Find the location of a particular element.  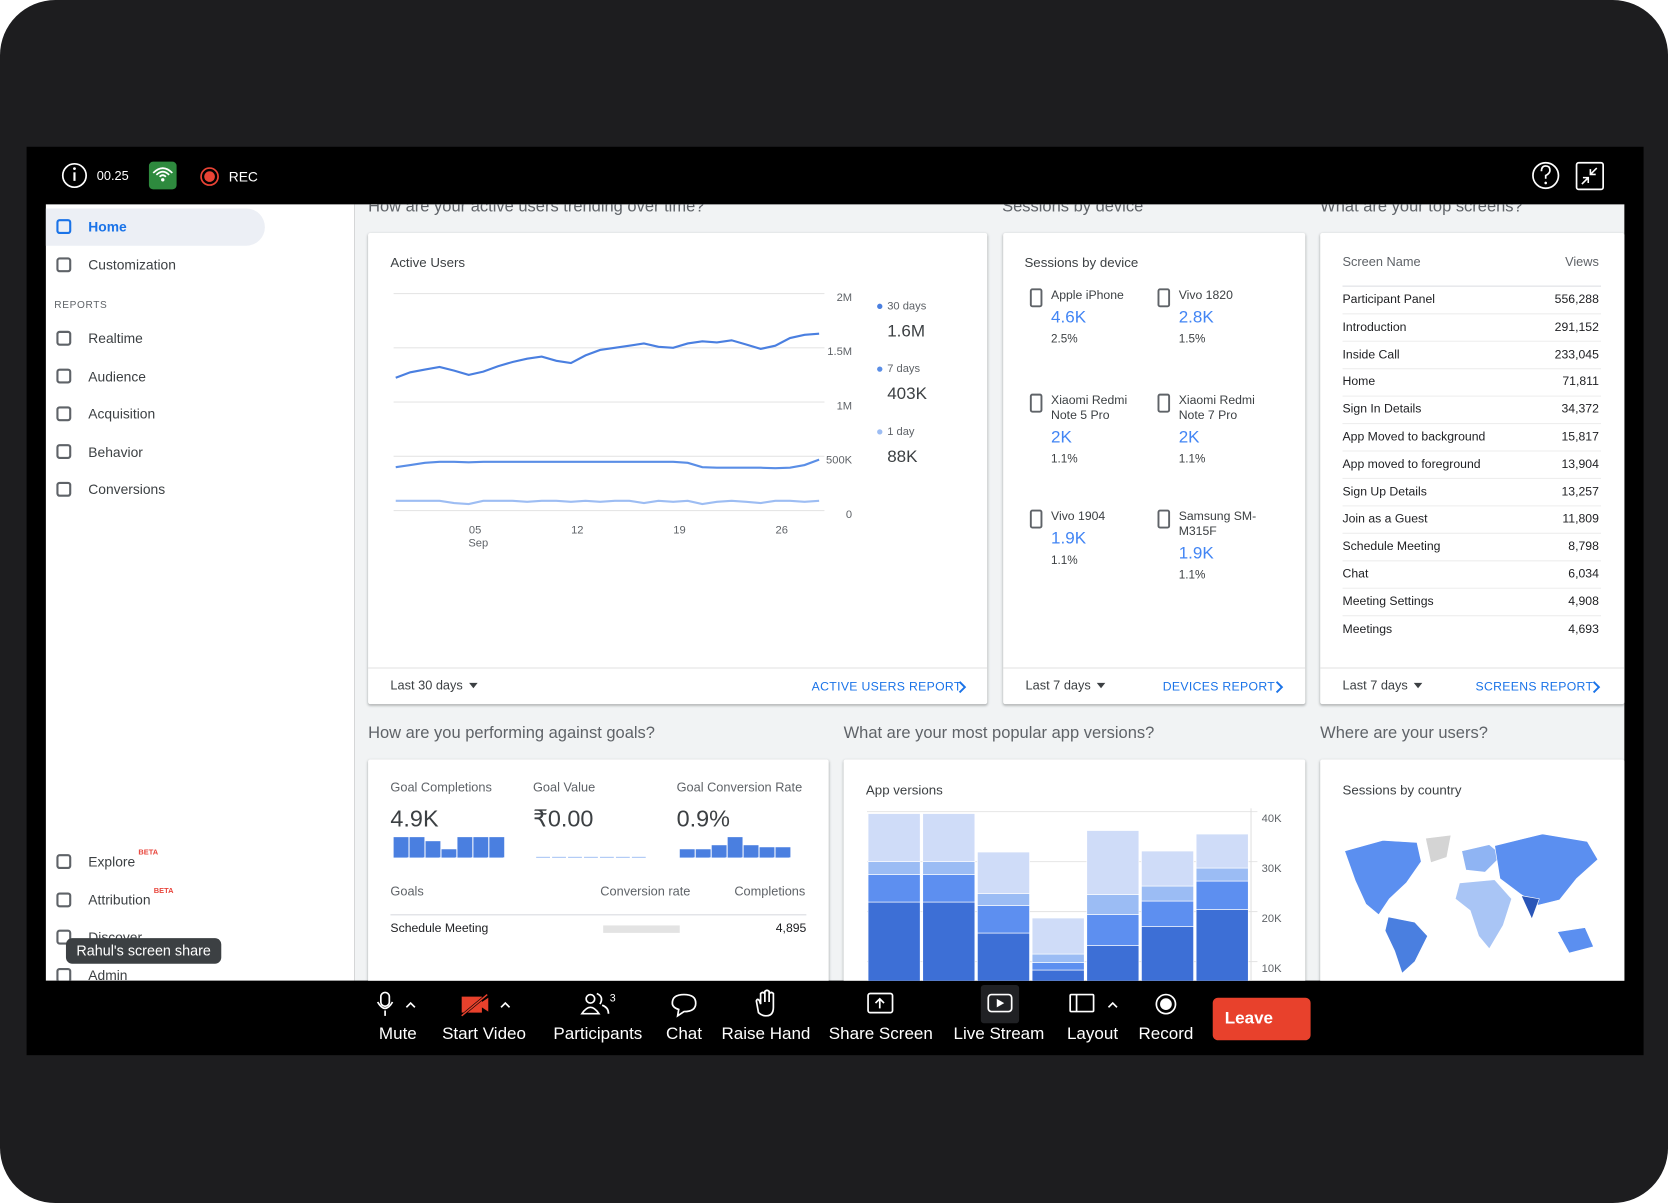

toolbar-button: Live Stream is located at coordinates (999, 1034).